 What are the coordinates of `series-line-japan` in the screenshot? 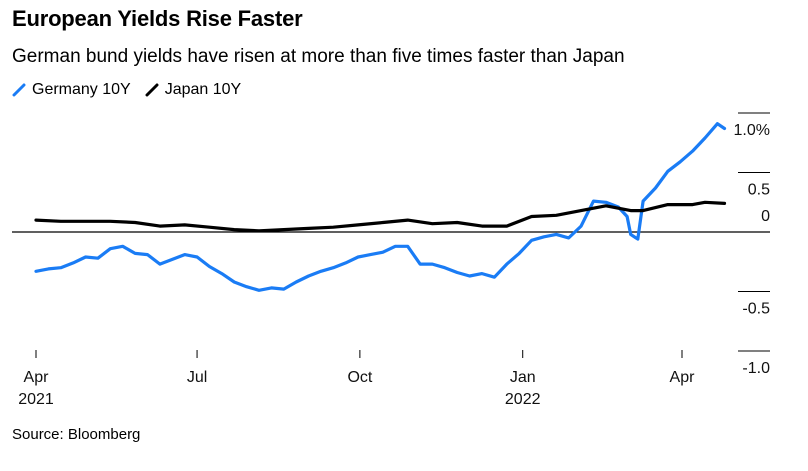 It's located at (380, 216).